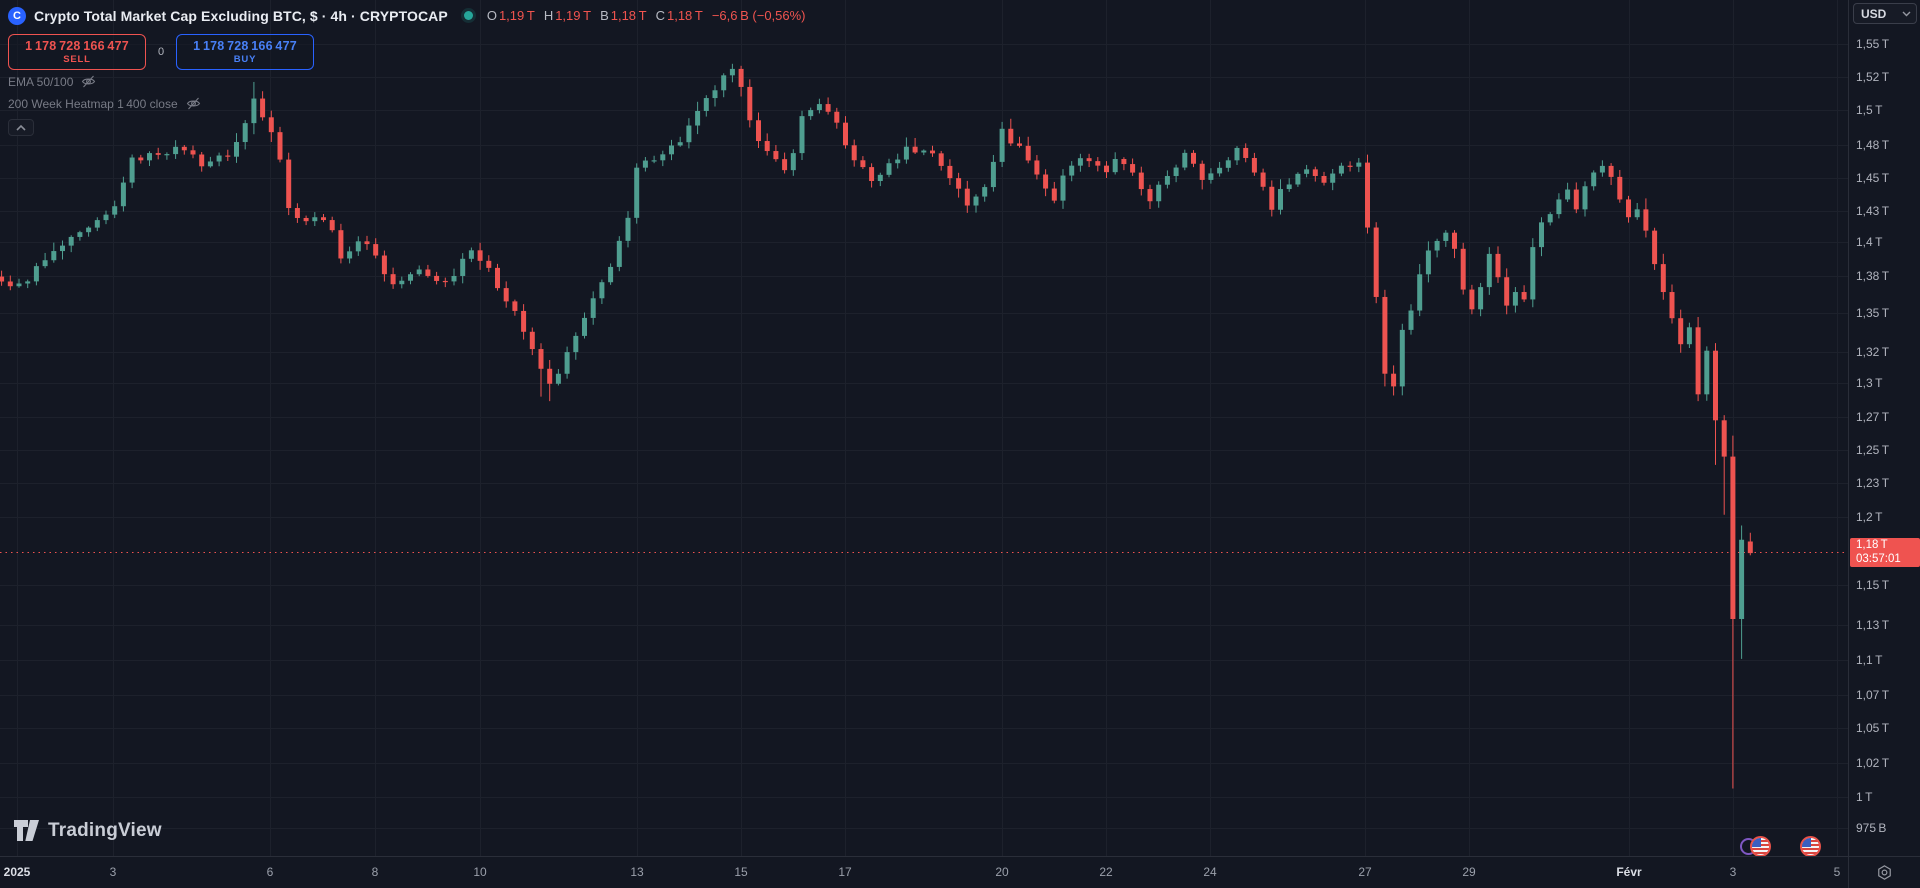 The height and width of the screenshot is (888, 1920). Describe the element at coordinates (1873, 44) in the screenshot. I see `price-tick: 1,55 T` at that location.